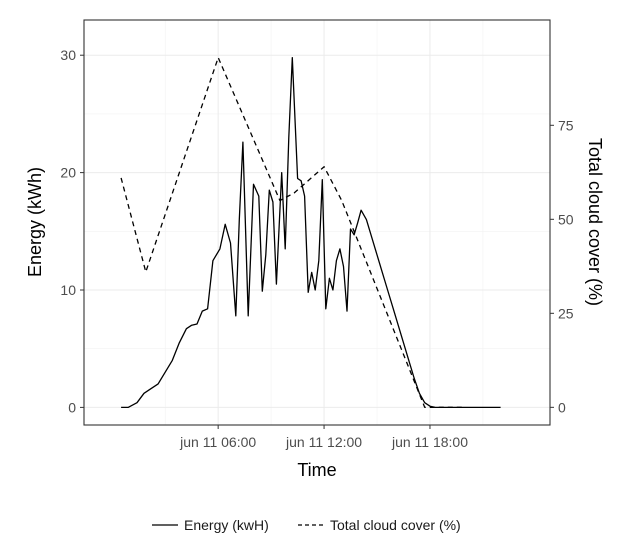 The height and width of the screenshot is (558, 632). I want to click on y-axis-title: Energy (kWh), so click(35, 222).